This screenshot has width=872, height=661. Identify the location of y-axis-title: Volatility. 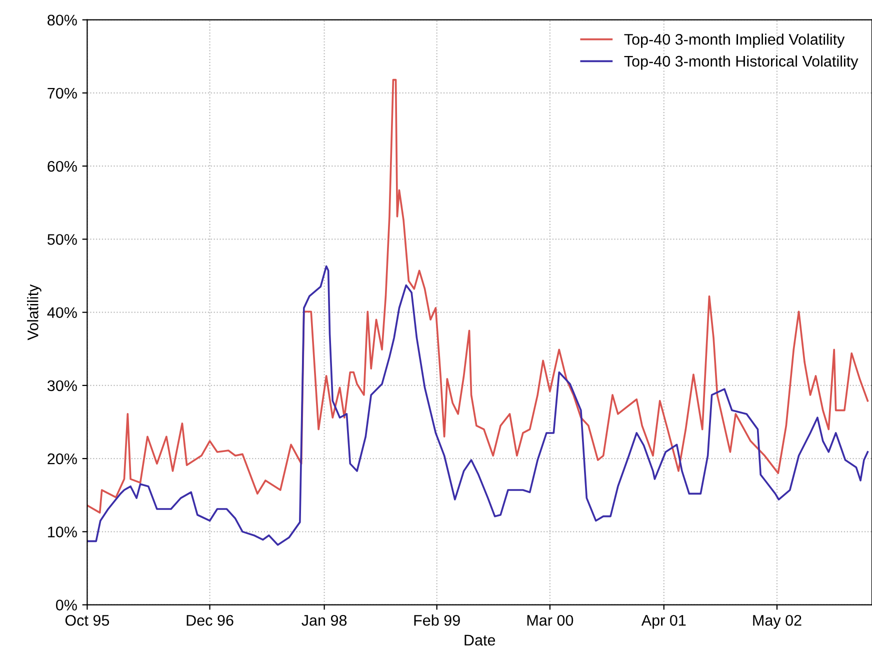
(34, 312).